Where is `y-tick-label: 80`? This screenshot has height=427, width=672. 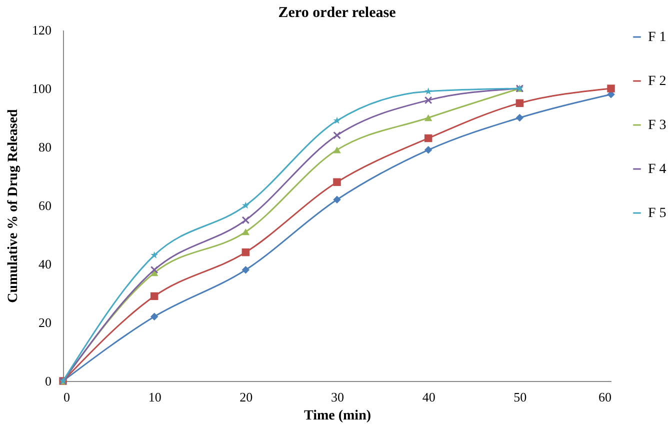
y-tick-label: 80 is located at coordinates (45, 147).